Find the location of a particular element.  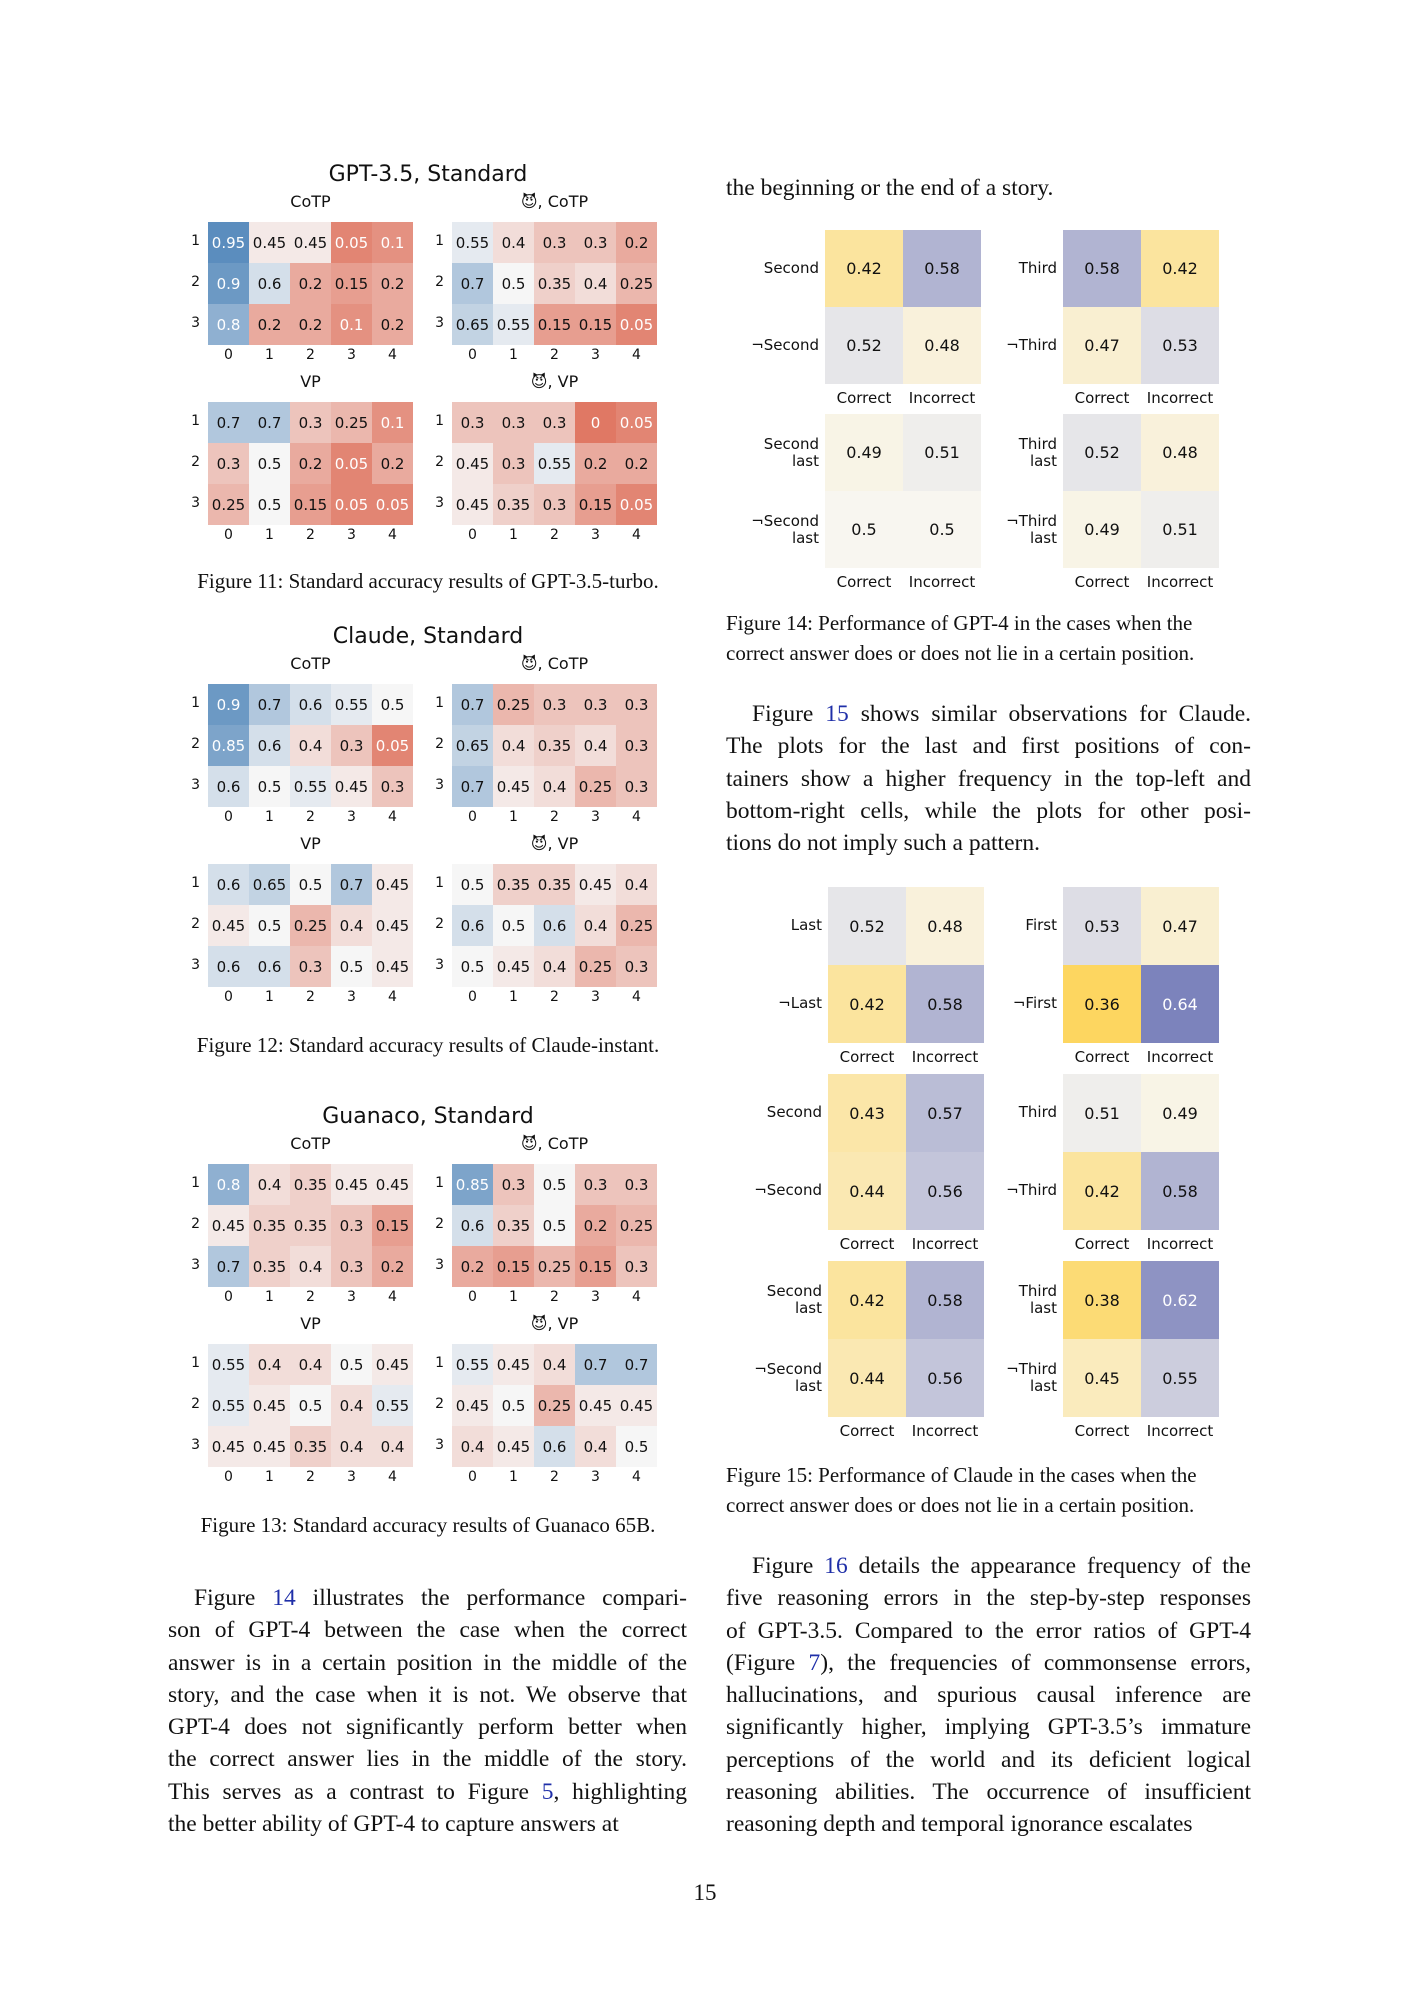

heatmap-cell: 0.9 is located at coordinates (228, 704).